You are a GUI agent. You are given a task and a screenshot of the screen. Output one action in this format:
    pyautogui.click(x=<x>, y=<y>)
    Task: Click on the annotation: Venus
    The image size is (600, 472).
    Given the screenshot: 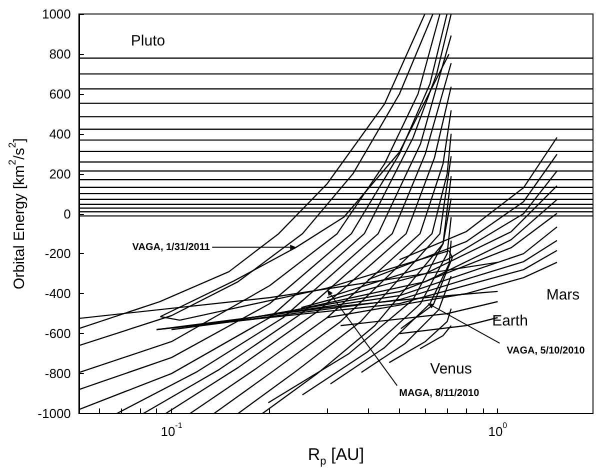 What is the action you would take?
    pyautogui.click(x=451, y=369)
    